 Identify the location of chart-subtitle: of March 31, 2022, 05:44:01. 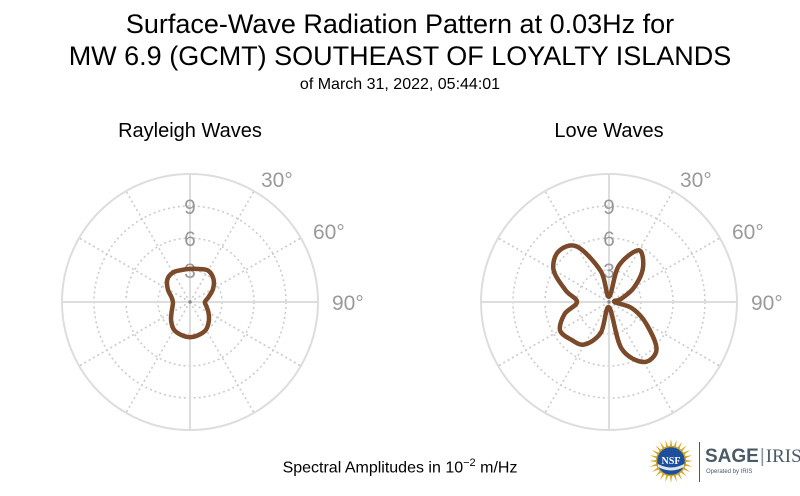
(400, 84).